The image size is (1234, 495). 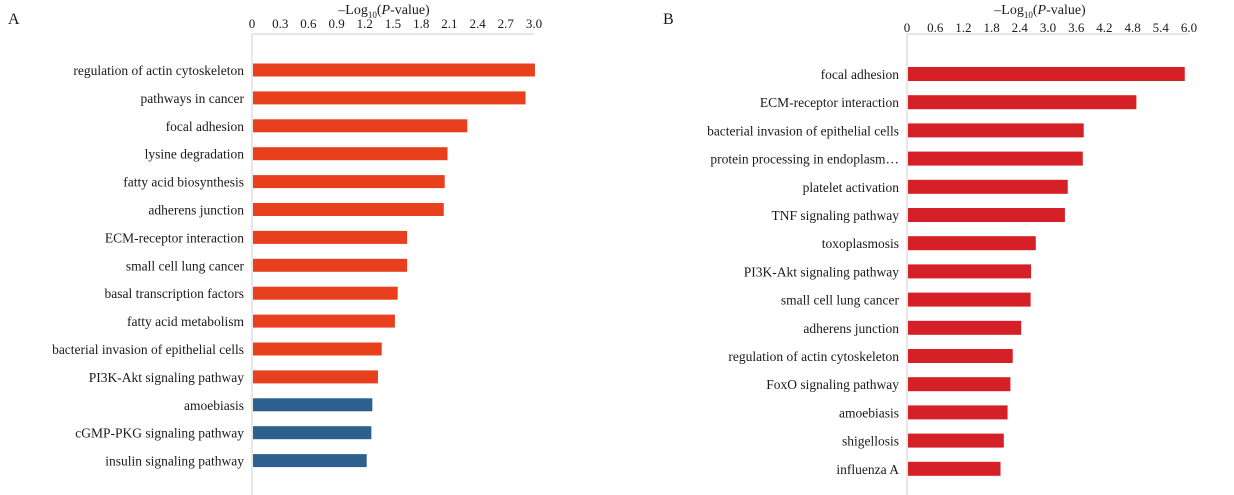 What do you see at coordinates (158, 70) in the screenshot?
I see `category-label-a: regulation of actin cytoskeleton` at bounding box center [158, 70].